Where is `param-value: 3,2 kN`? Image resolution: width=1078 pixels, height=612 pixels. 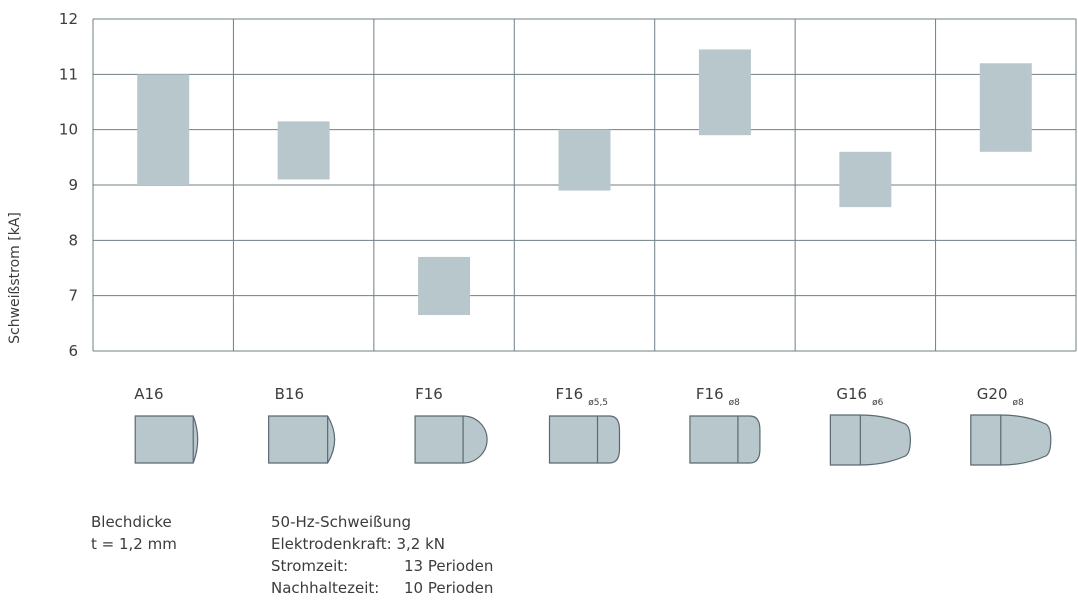
param-value: 3,2 kN is located at coordinates (421, 544).